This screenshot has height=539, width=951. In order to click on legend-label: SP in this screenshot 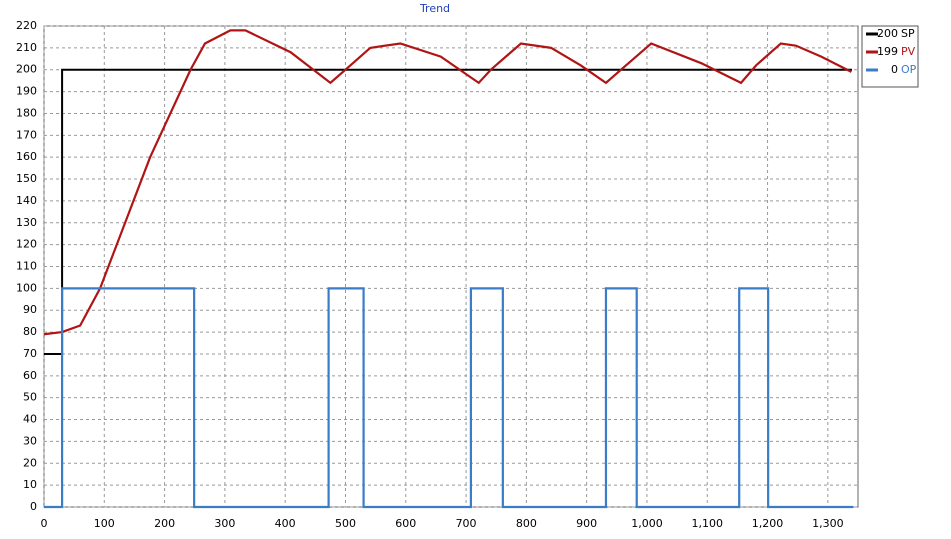, I will do `click(908, 33)`.